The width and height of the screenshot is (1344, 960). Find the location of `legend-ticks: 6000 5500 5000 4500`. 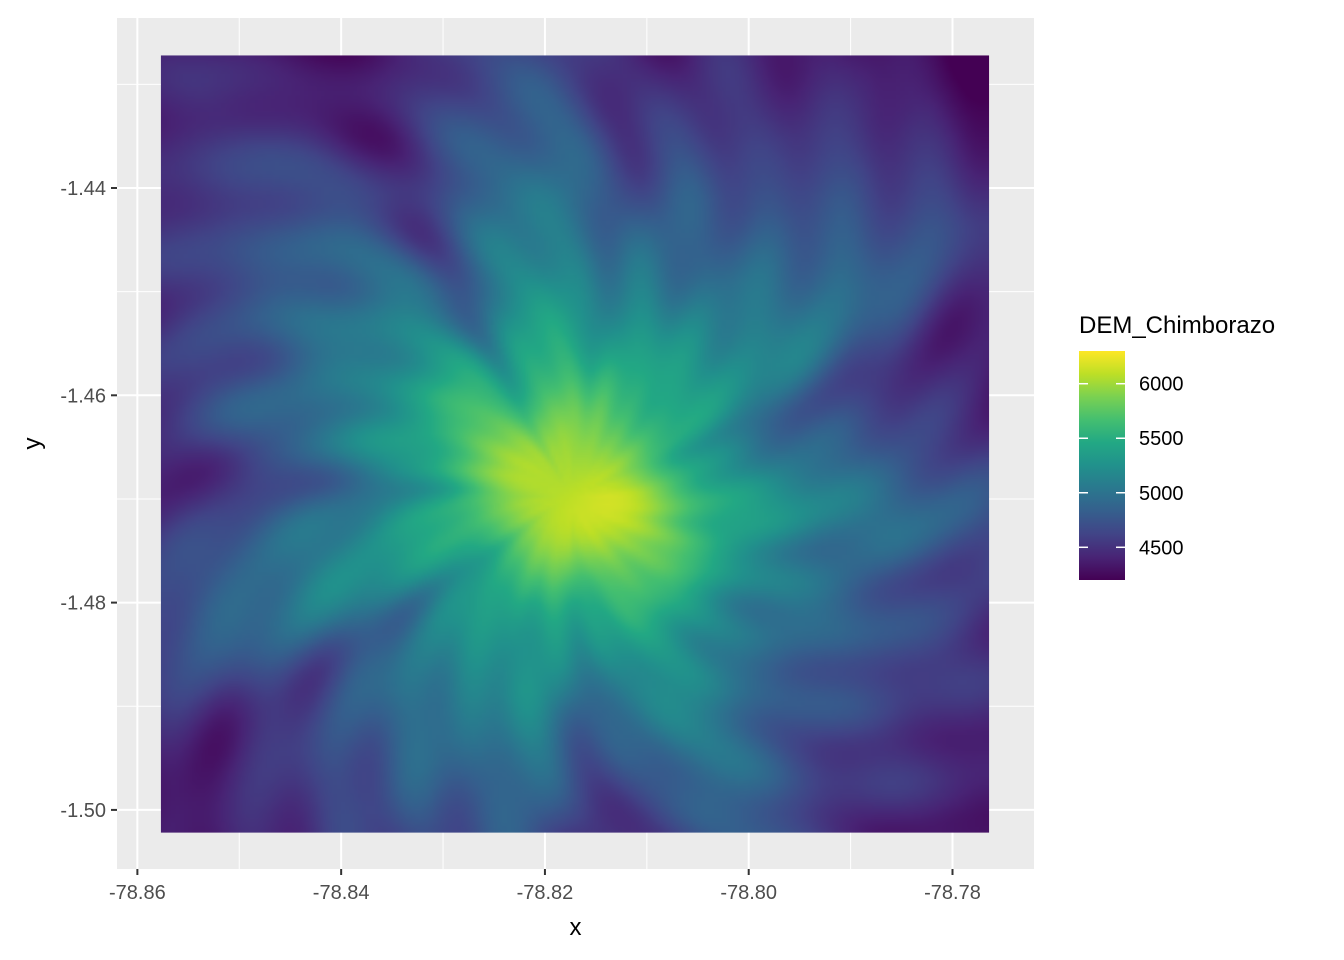

legend-ticks: 6000 5500 5000 4500 is located at coordinates (1131, 466).